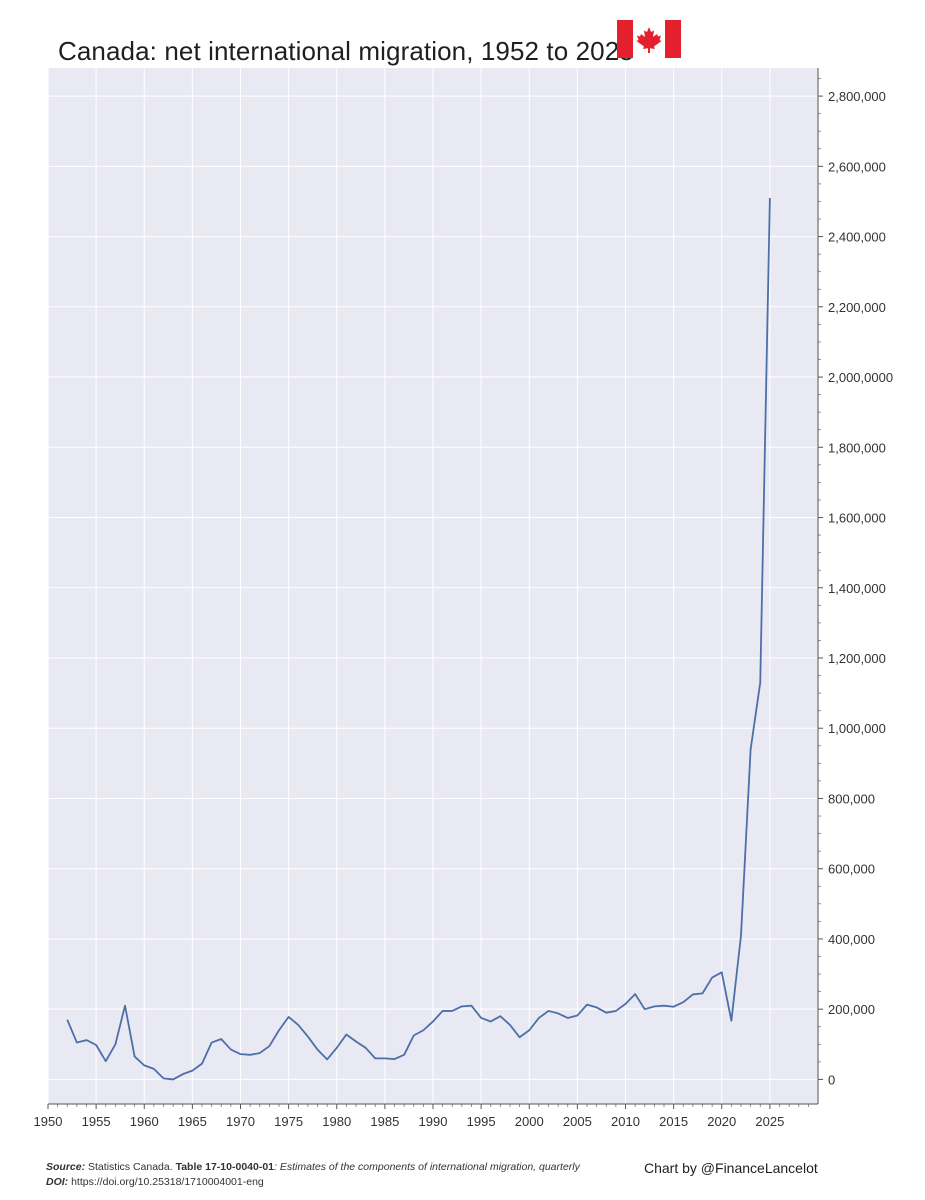  What do you see at coordinates (673, 1121) in the screenshot?
I see `x-tick-label: 2015` at bounding box center [673, 1121].